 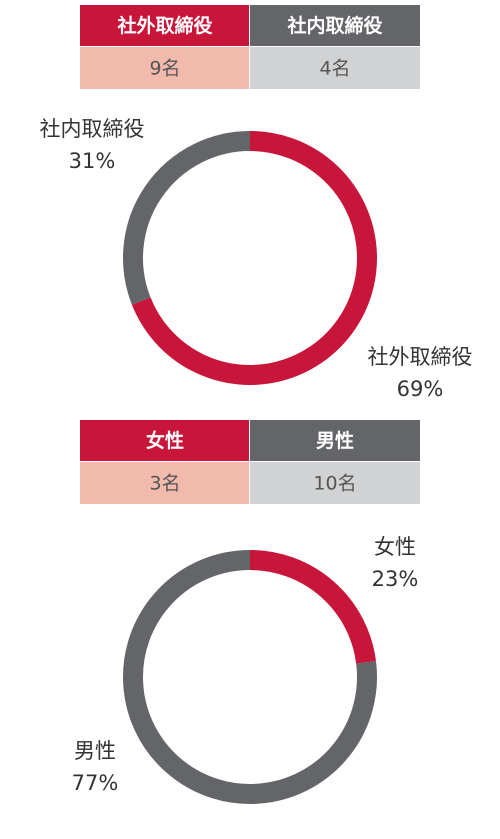 What do you see at coordinates (395, 547) in the screenshot?
I see `segment-name: 女性` at bounding box center [395, 547].